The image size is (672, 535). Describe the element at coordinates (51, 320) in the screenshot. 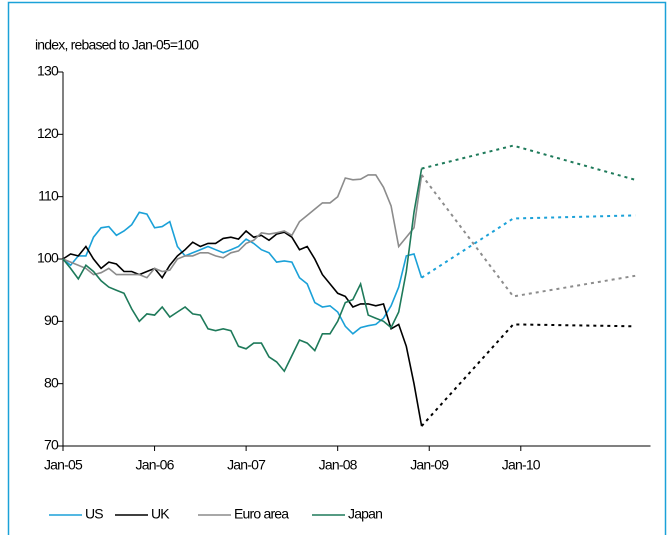

I see `y-tick-label: 90` at that location.